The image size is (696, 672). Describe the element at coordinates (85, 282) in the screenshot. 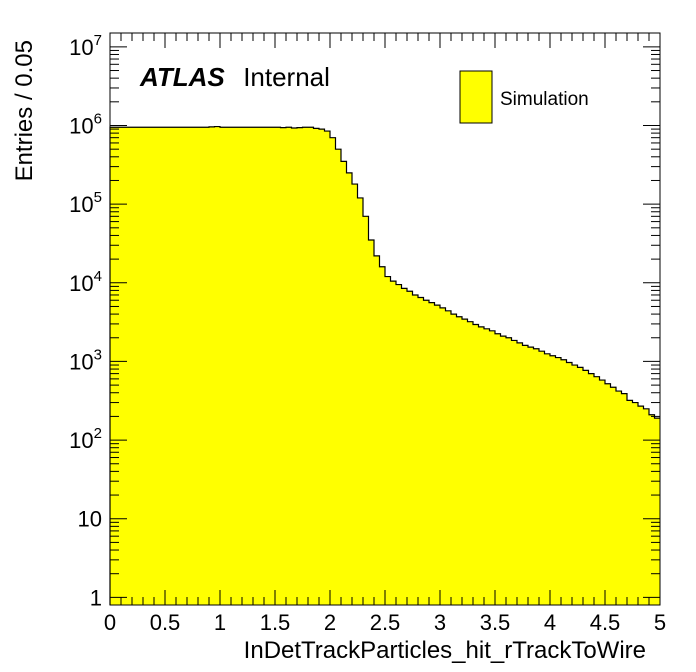

I see `y-tick-label: 10⁴` at that location.